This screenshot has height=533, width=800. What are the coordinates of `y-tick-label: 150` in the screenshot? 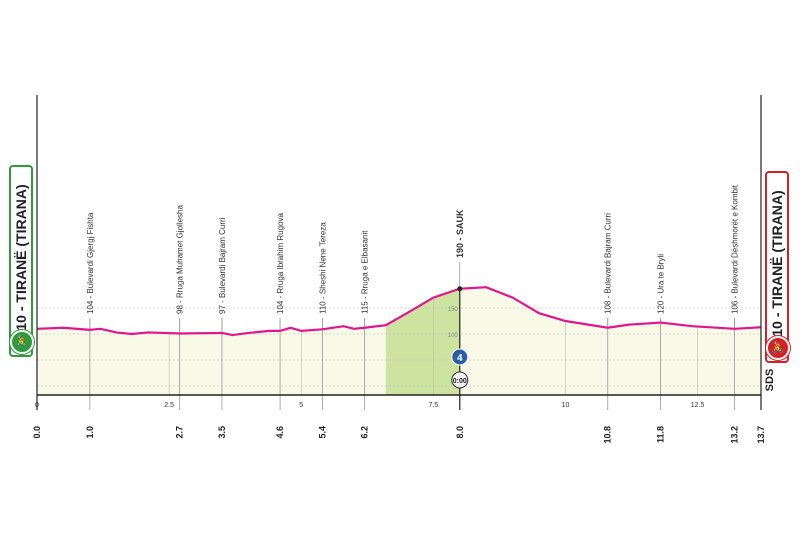 It's located at (453, 310).